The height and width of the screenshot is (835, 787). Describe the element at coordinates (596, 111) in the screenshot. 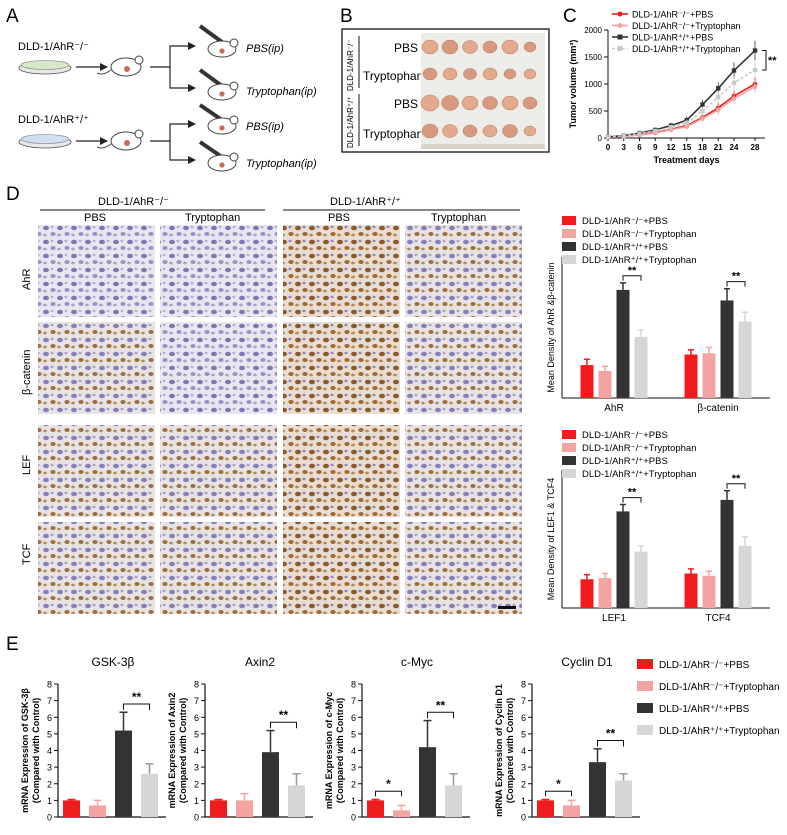

I see `y-tick-label: 500` at that location.